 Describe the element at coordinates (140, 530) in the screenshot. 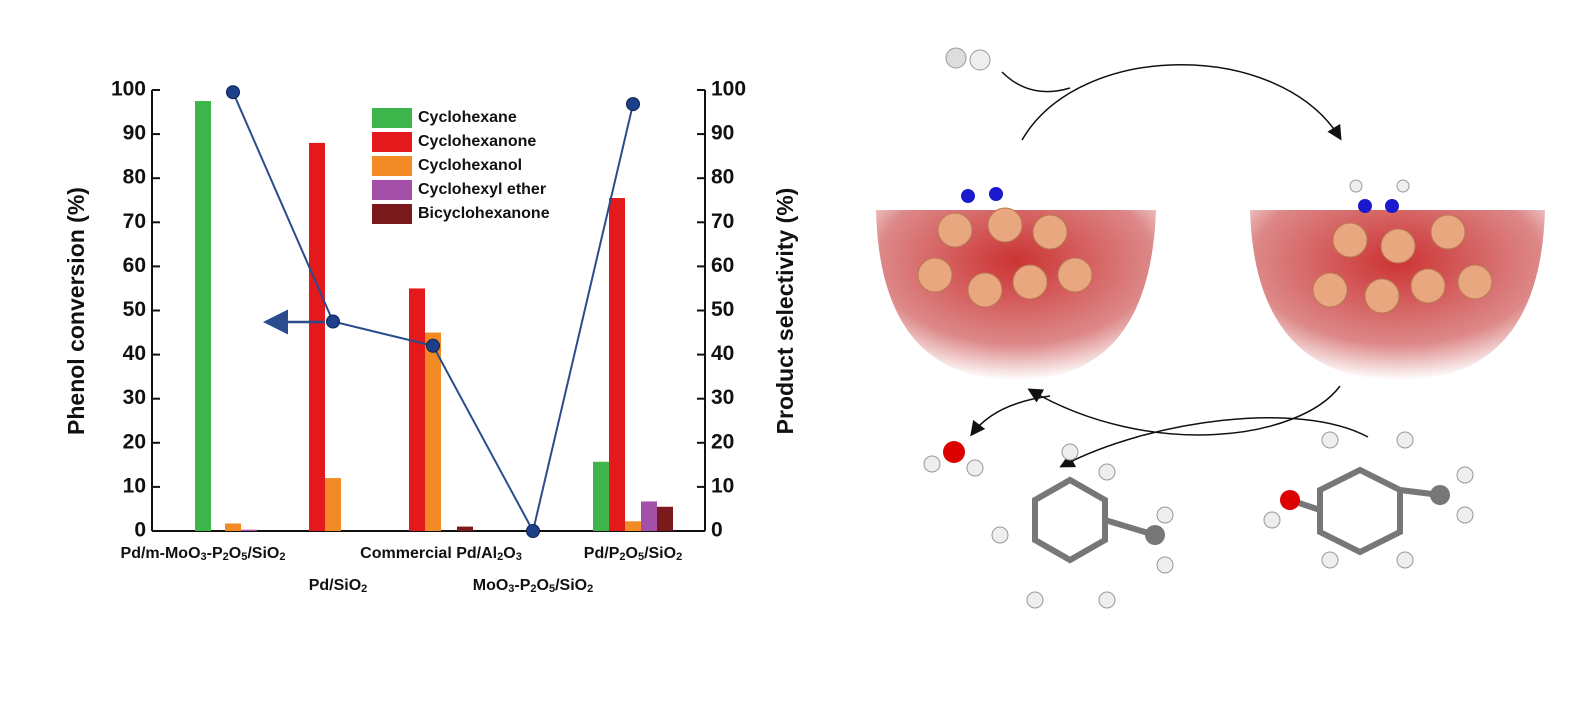

I see `y-tick-label: 0` at that location.